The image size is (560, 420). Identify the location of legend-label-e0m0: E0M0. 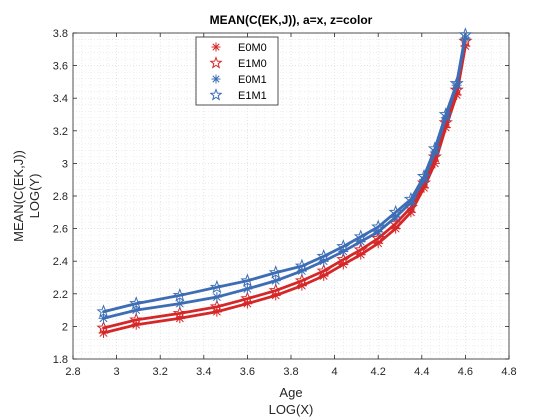
(252, 48).